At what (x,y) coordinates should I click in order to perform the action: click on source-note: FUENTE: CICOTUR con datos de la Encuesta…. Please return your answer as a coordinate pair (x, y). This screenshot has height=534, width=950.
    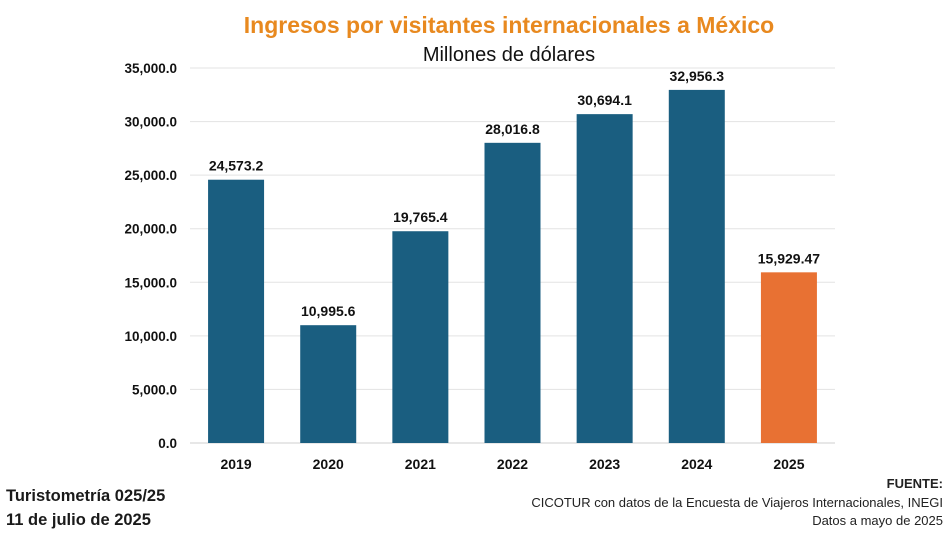
    Looking at the image, I should click on (737, 503).